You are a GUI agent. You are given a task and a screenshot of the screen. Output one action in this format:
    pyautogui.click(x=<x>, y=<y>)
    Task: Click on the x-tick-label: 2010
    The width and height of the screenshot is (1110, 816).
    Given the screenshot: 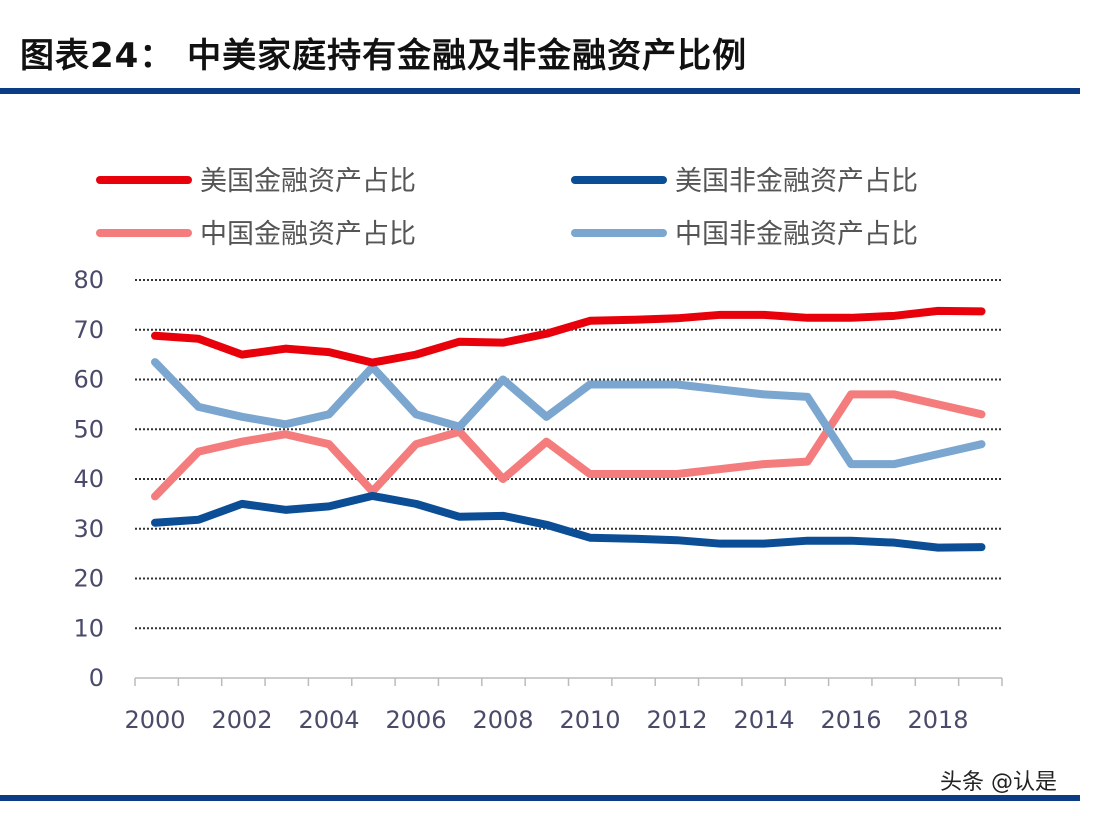 What is the action you would take?
    pyautogui.click(x=589, y=720)
    